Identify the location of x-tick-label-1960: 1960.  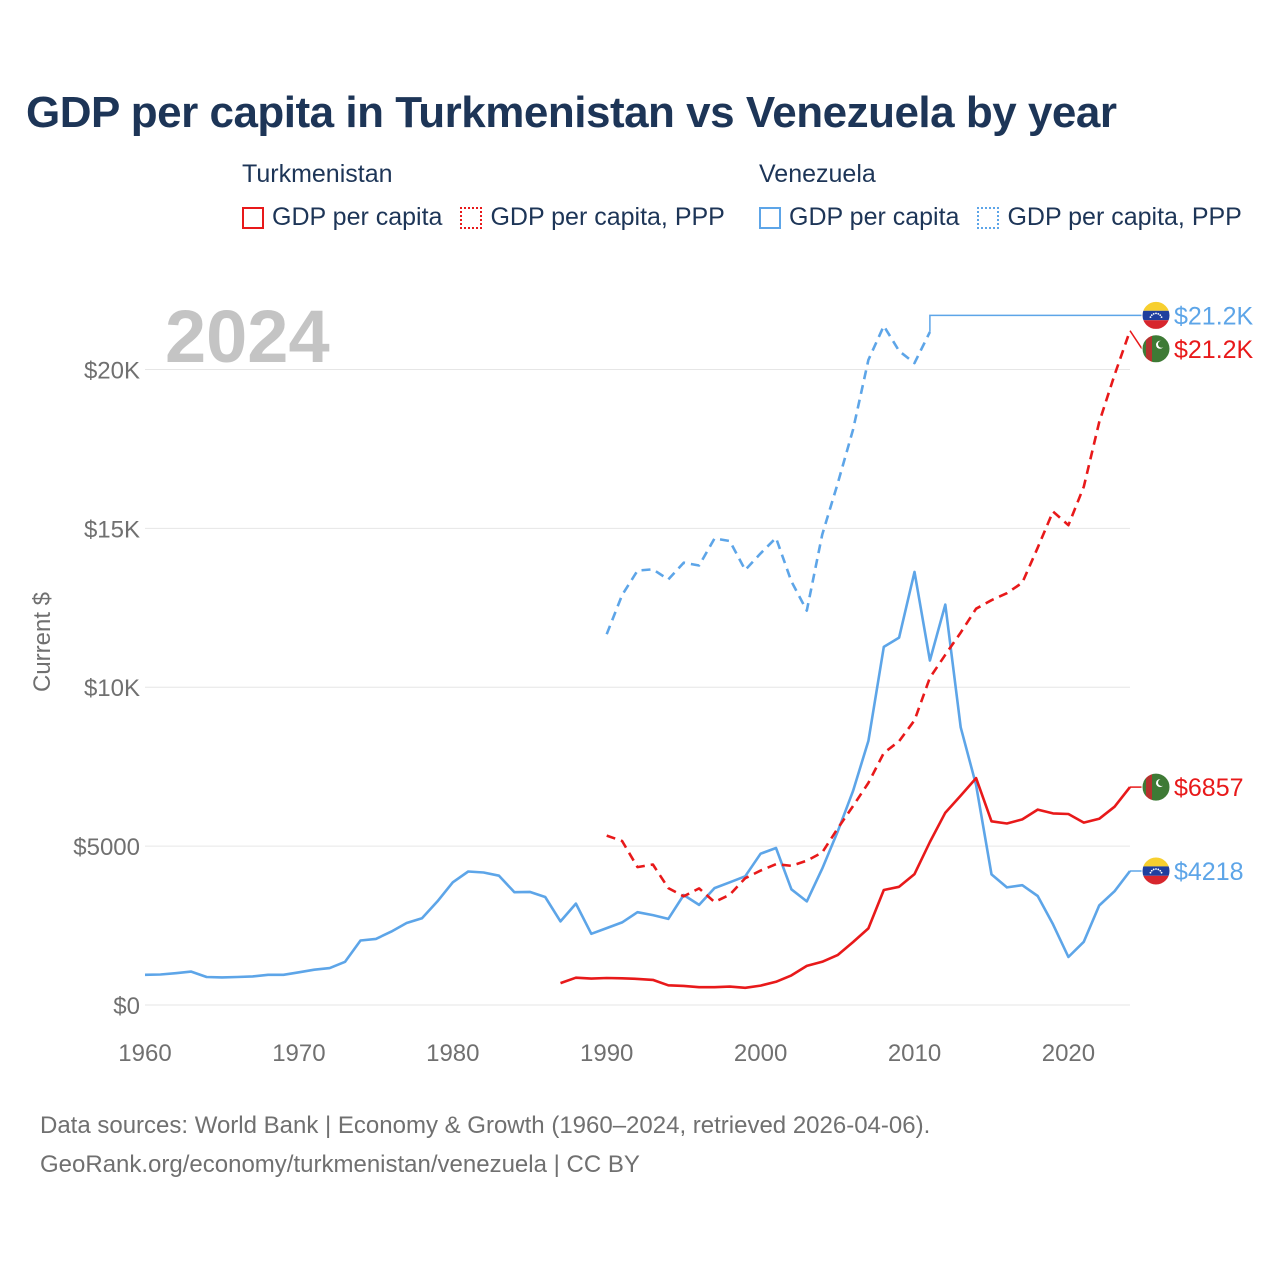
(144, 1053).